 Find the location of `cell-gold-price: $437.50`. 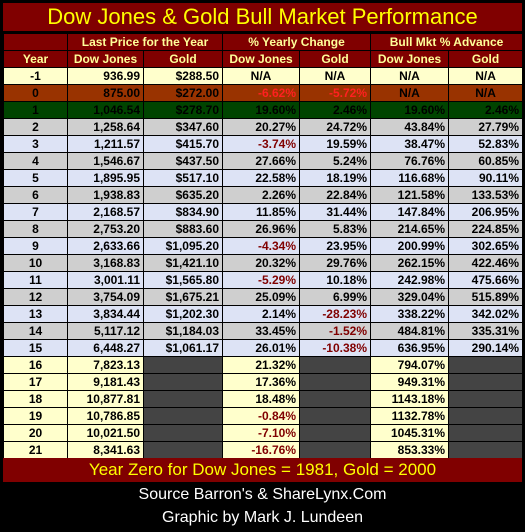

cell-gold-price: $437.50 is located at coordinates (183, 161).